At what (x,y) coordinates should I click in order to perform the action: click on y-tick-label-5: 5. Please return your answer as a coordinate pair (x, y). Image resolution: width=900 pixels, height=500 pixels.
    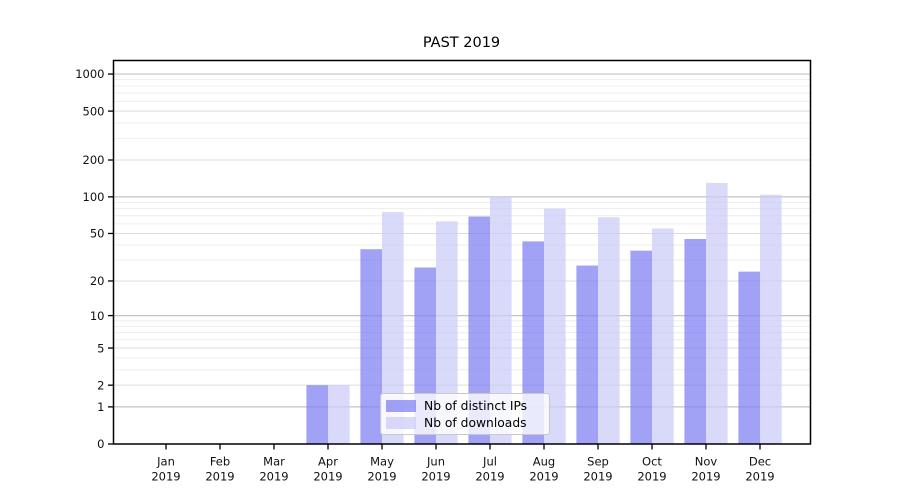
    Looking at the image, I should click on (100, 348).